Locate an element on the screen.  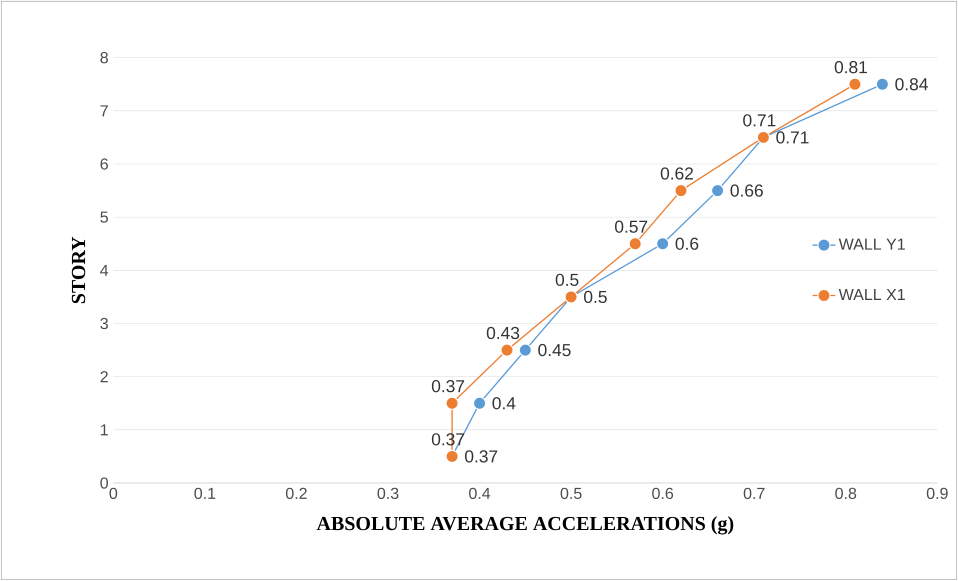
x-tick-label: 0.1 is located at coordinates (205, 494).